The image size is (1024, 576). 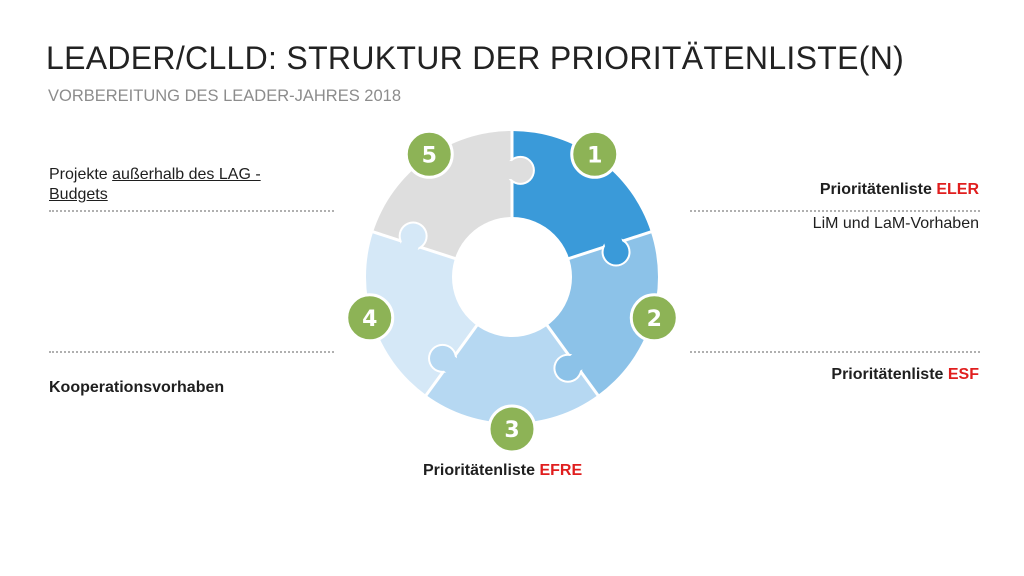 What do you see at coordinates (137, 387) in the screenshot?
I see `label-piece-4: Kooperationsvorhaben` at bounding box center [137, 387].